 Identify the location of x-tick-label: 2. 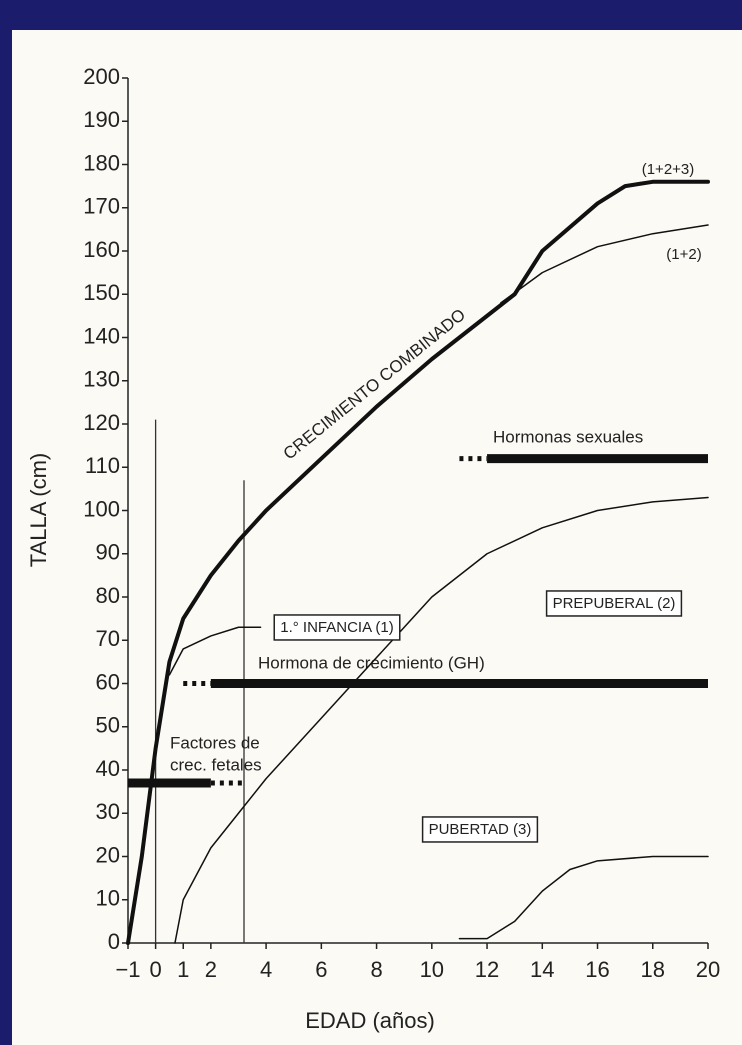
(211, 969).